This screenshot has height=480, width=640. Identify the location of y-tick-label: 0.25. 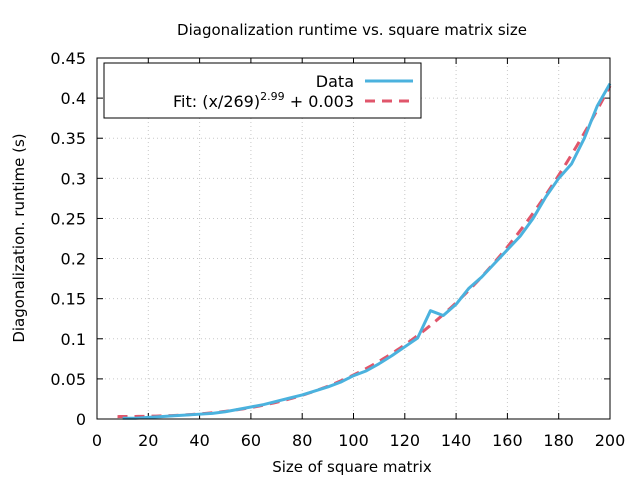
(68, 218).